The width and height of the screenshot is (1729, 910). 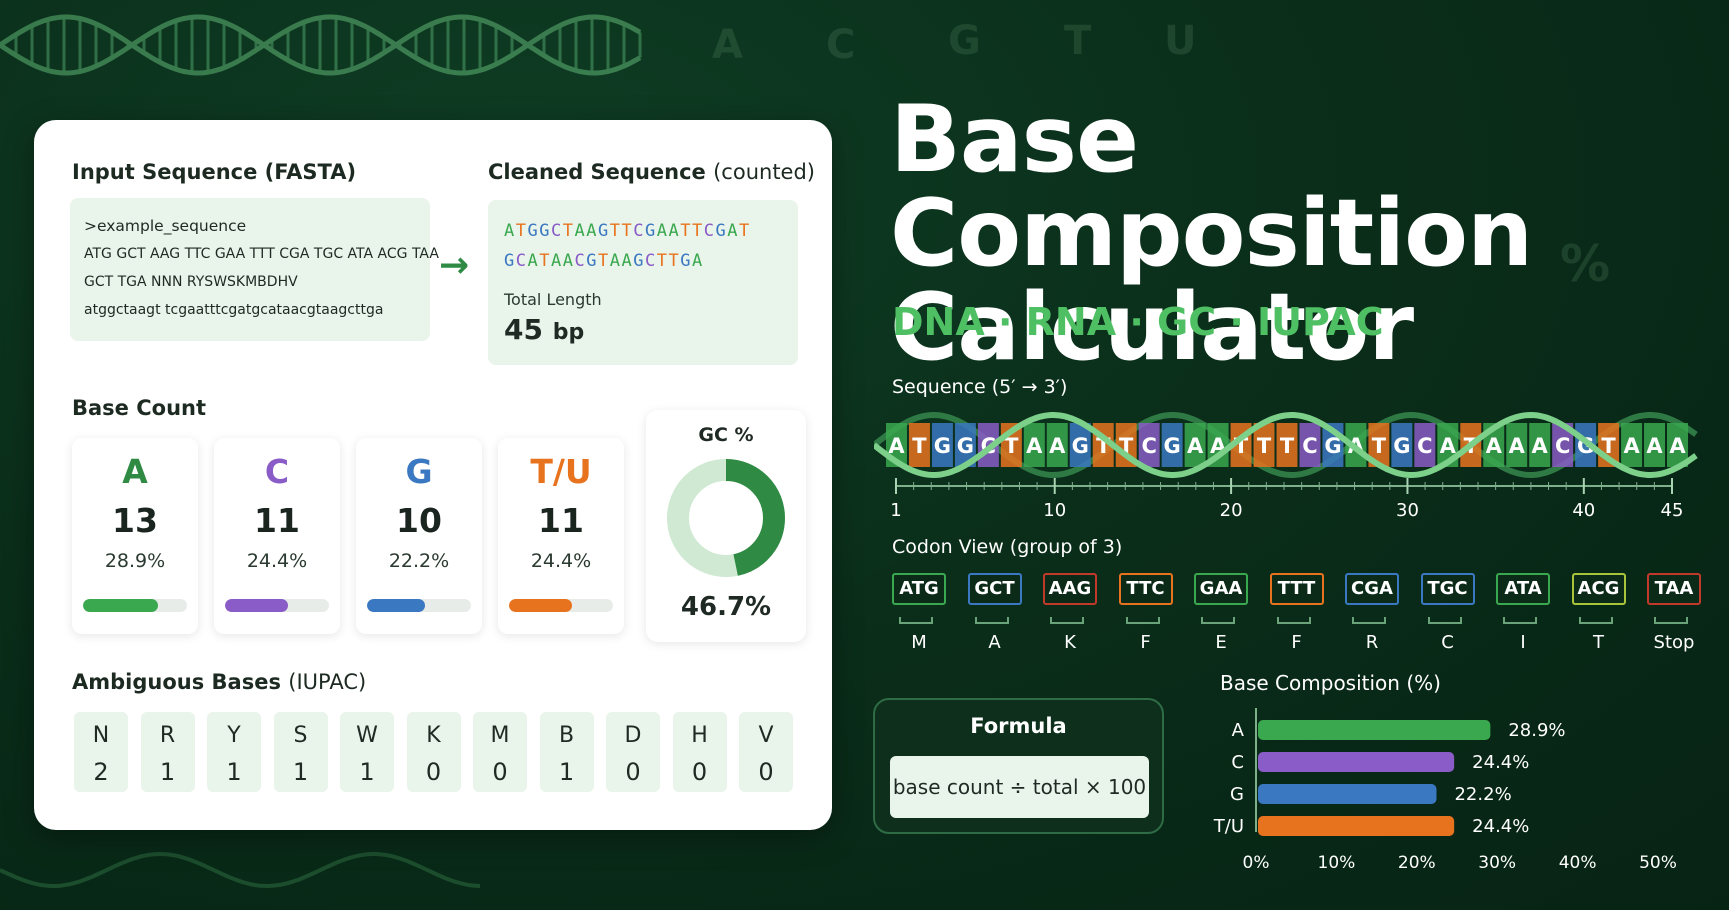 I want to click on base-letter: A, so click(x=135, y=471).